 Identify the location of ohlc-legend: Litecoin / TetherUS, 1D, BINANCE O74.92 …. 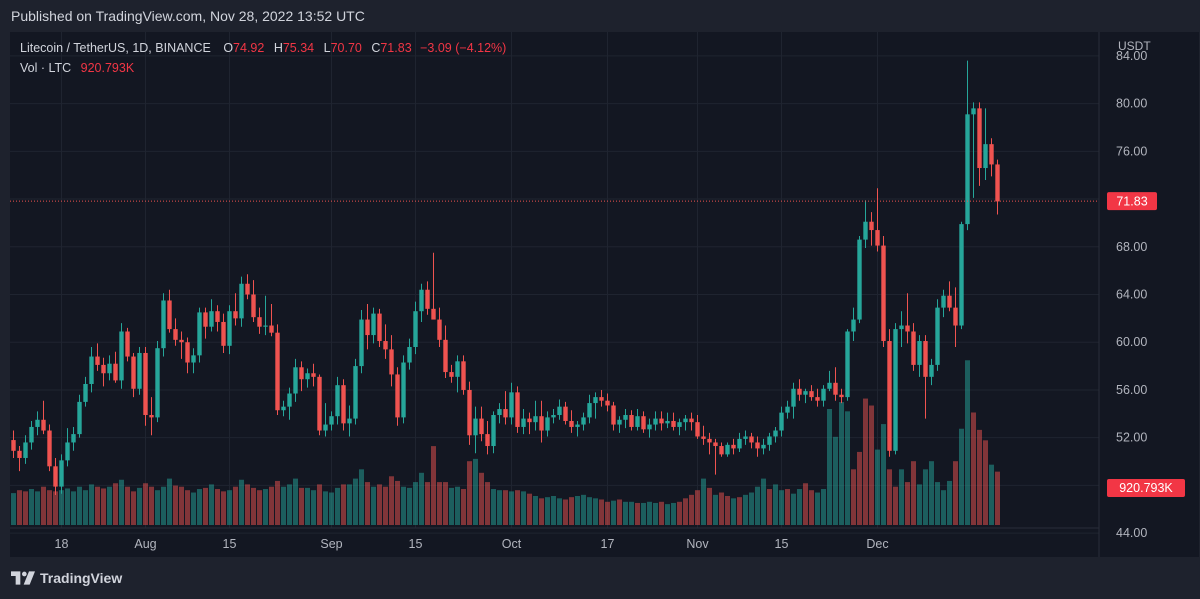
(263, 48).